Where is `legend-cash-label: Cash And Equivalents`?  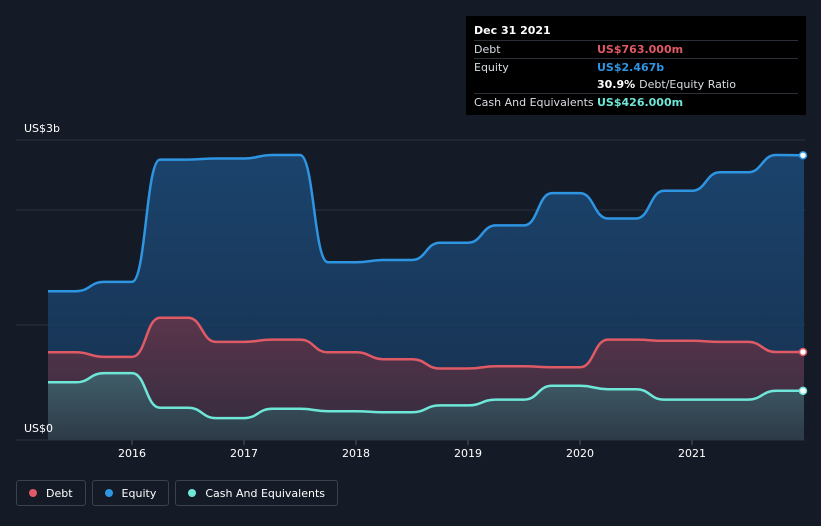
legend-cash-label: Cash And Equivalents is located at coordinates (265, 493).